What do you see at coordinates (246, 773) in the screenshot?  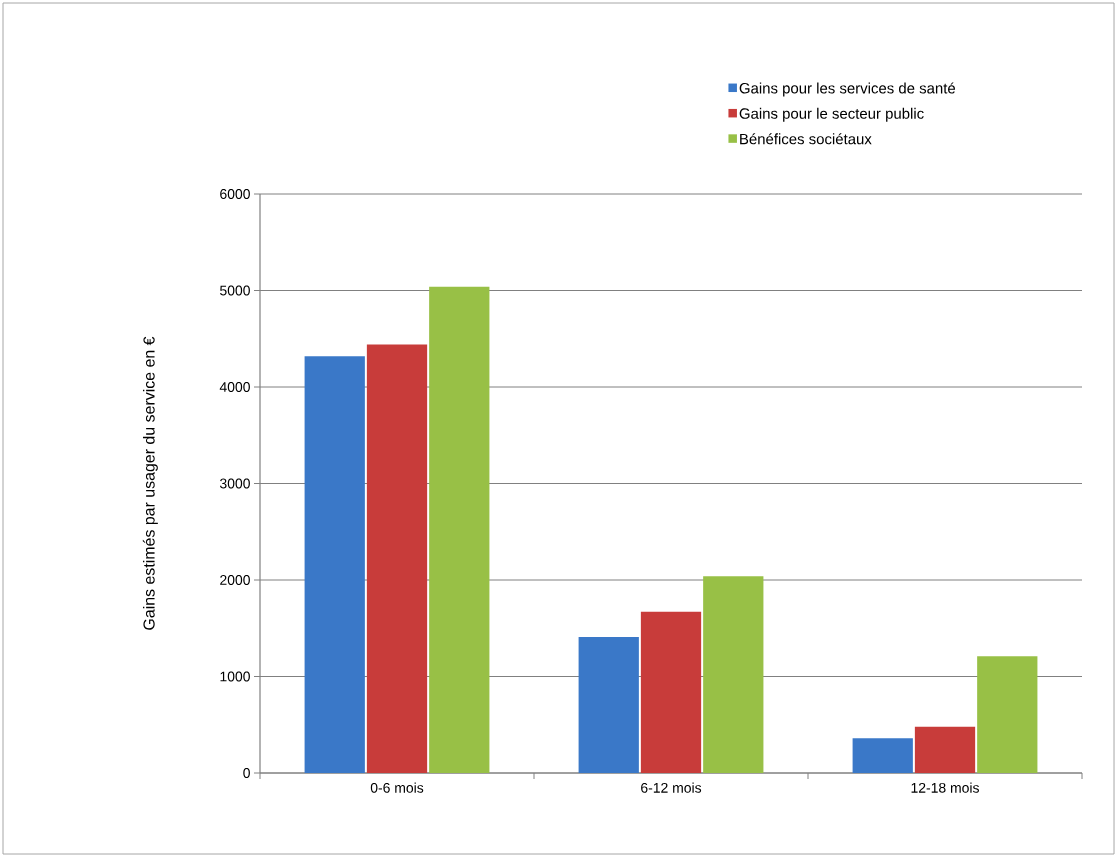 I see `y-tick-label: 0` at bounding box center [246, 773].